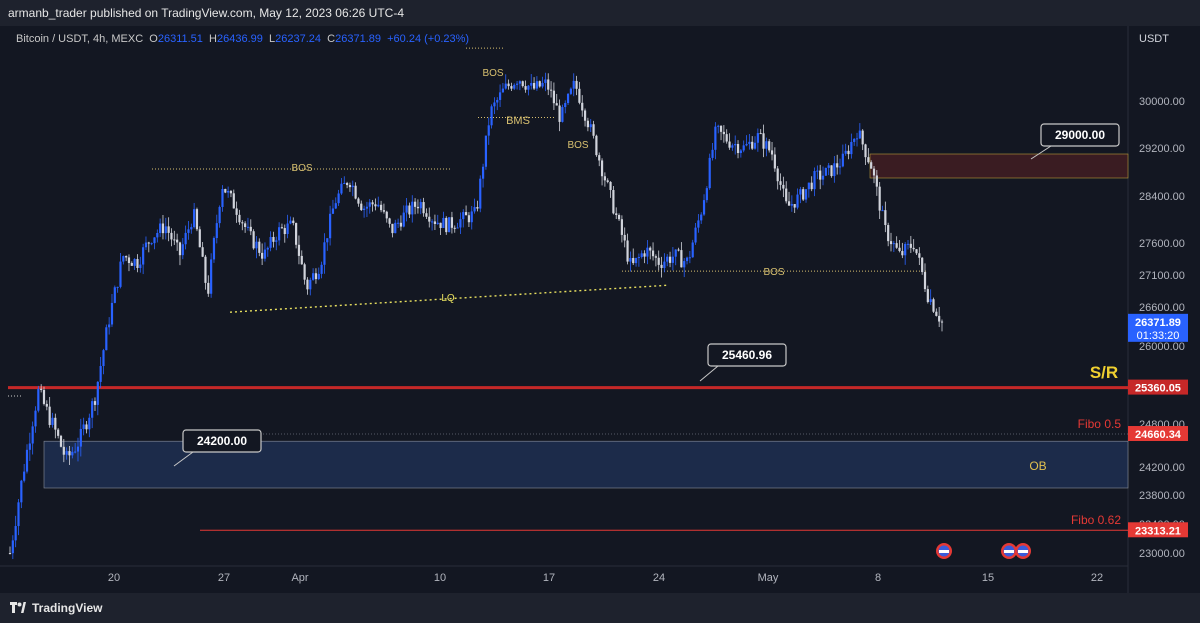  I want to click on footer: TradingView, so click(600, 608).